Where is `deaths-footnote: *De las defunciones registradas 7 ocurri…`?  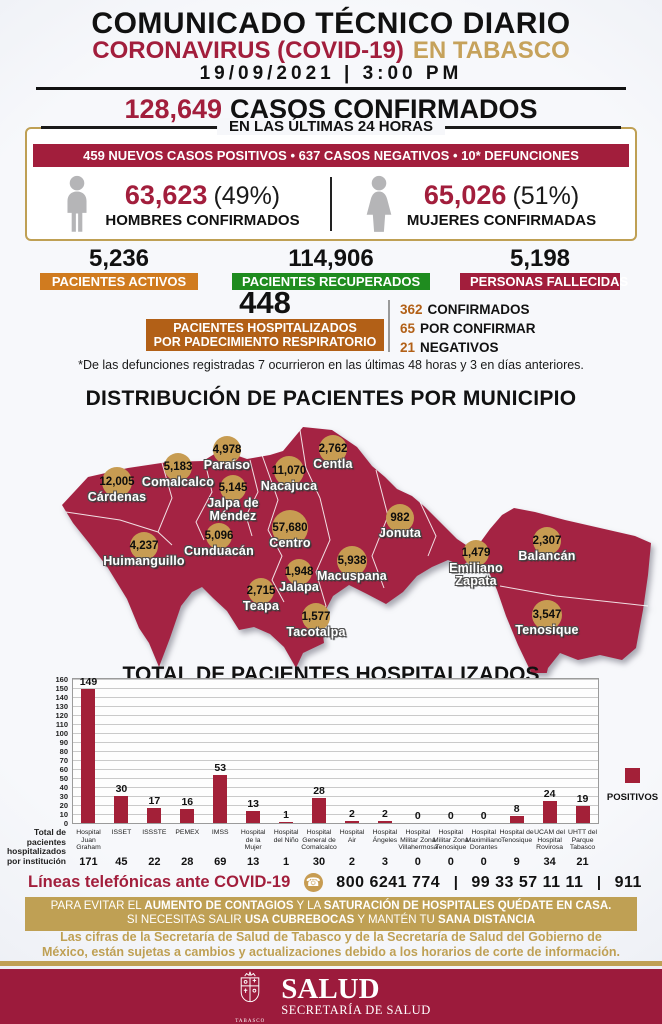
deaths-footnote: *De las defunciones registradas 7 ocurri… is located at coordinates (331, 365).